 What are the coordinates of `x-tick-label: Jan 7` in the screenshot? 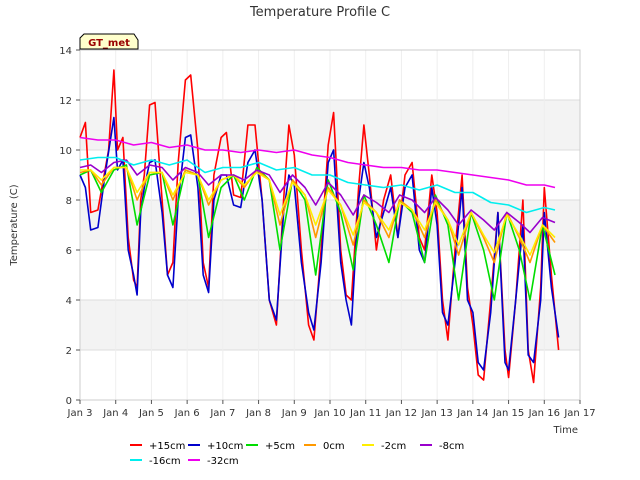 It's located at (222, 413).